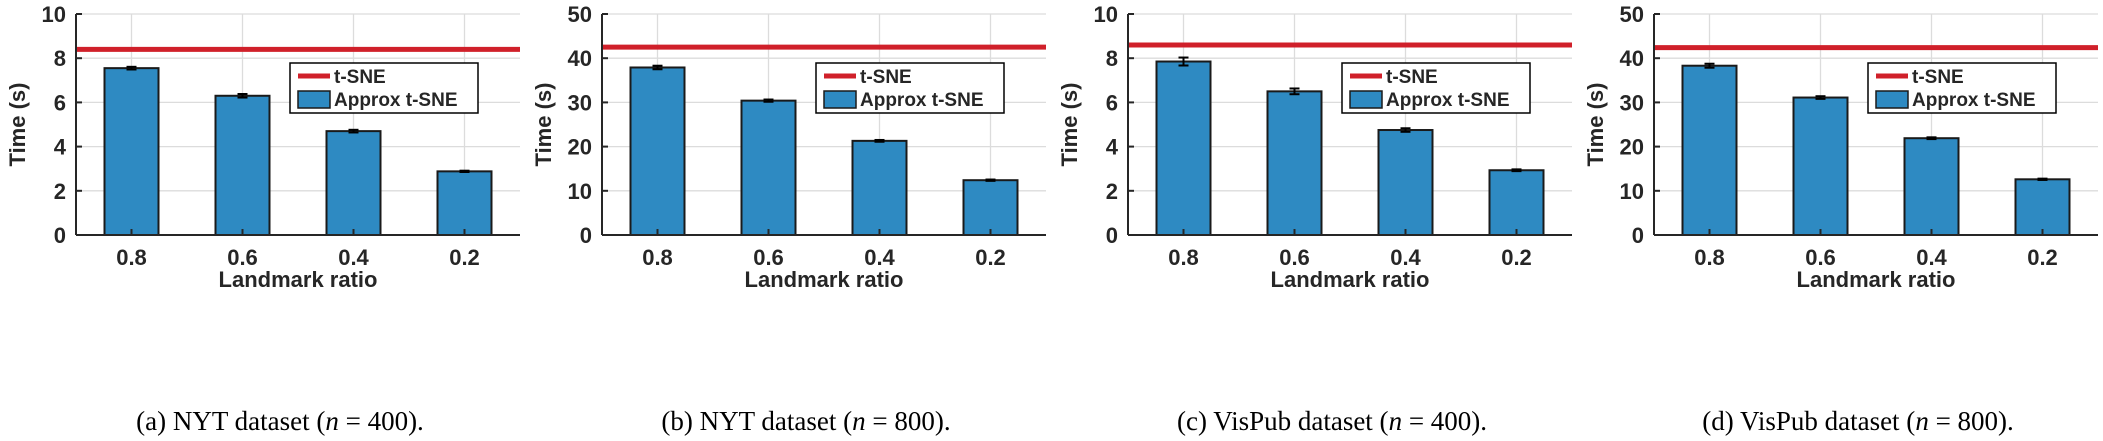 This screenshot has height=441, width=2103. I want to click on caption-prefix: (c) VisPub dataset (, so click(1283, 421).